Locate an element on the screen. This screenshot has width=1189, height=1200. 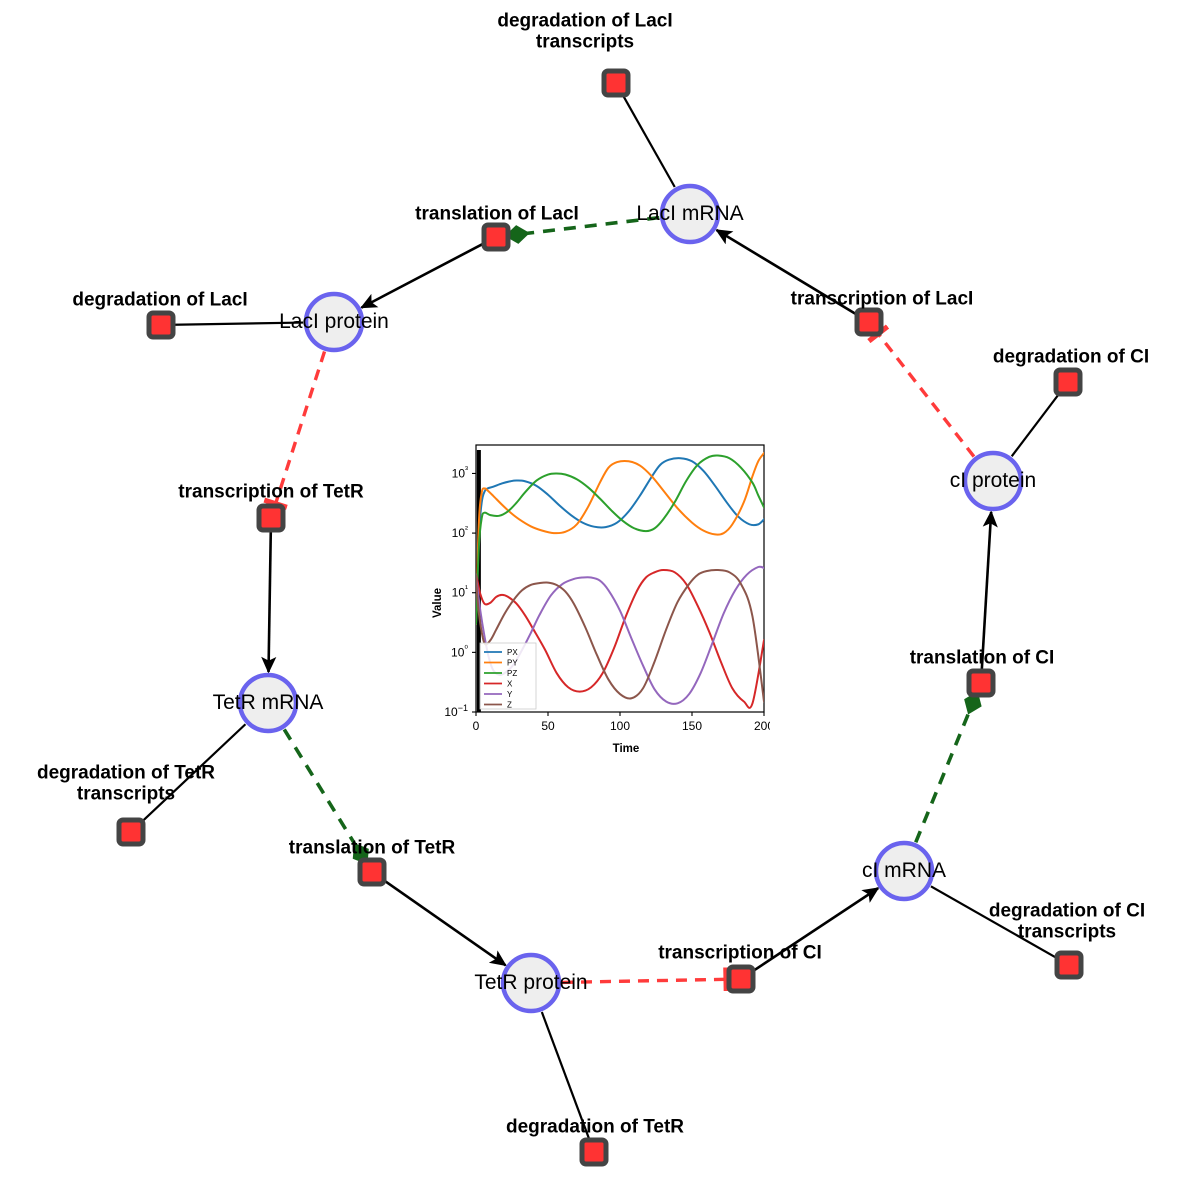
reaction-label-line: translation of TetR is located at coordinates (372, 848).